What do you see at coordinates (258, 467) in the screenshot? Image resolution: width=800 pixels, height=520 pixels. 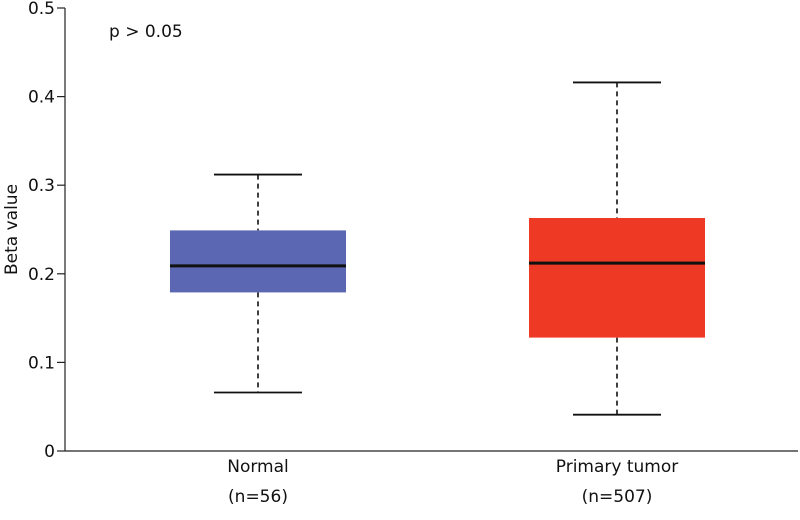 I see `category-label: Normal` at bounding box center [258, 467].